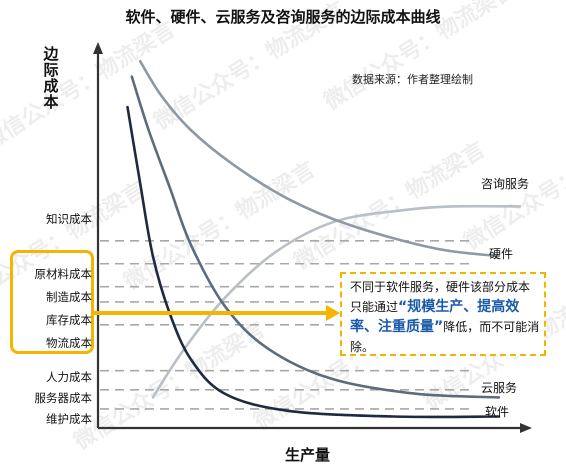  What do you see at coordinates (445, 337) in the screenshot?
I see `annotation-text-after: 降低，而不可能消除。` at bounding box center [445, 337].